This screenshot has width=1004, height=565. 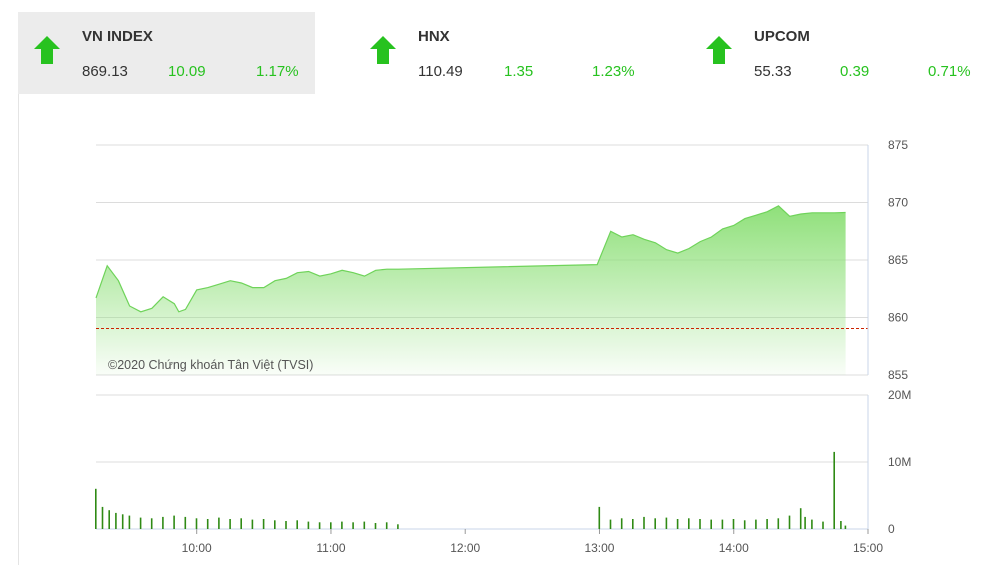 I want to click on index-percent: 1.23%, so click(x=613, y=71).